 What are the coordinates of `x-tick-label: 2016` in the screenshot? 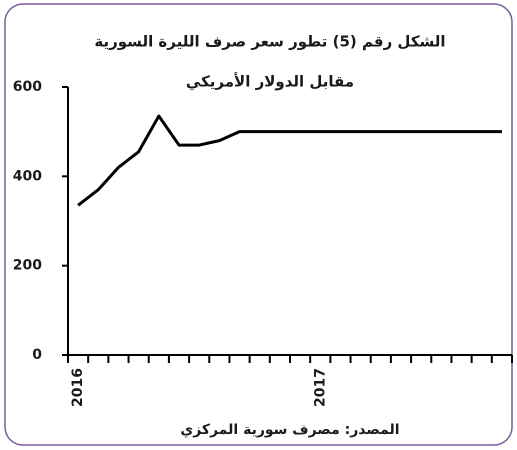 It's located at (78, 387).